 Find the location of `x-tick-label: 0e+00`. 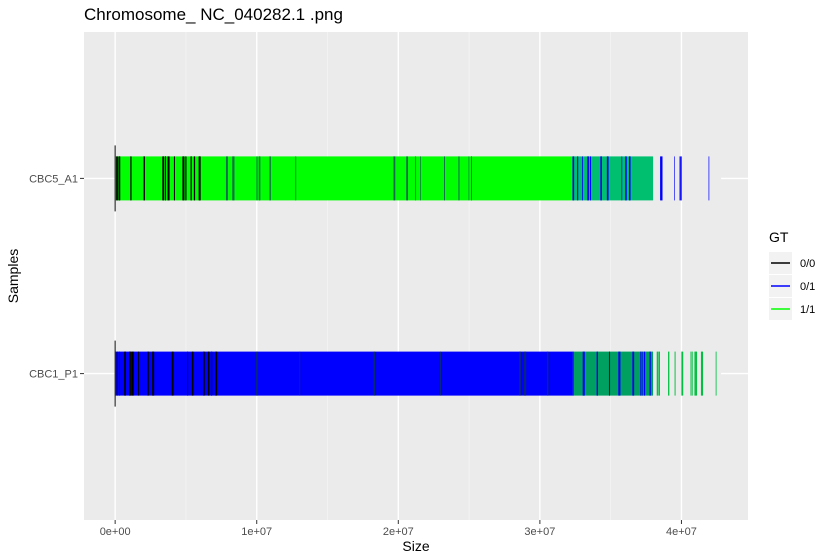

x-tick-label: 0e+00 is located at coordinates (115, 532).